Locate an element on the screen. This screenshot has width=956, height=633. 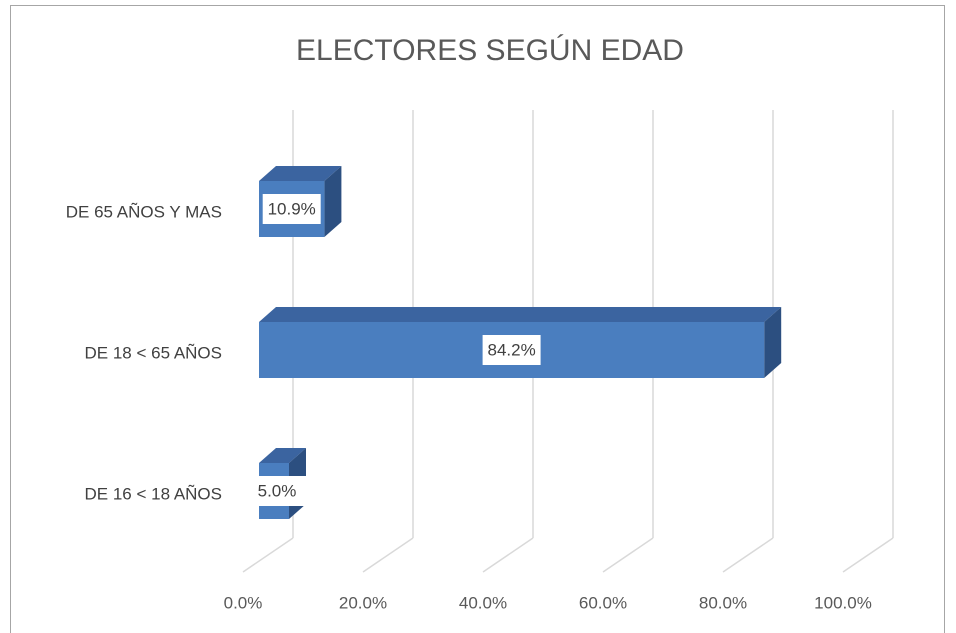
x-tick-label: 80.0% is located at coordinates (723, 602).